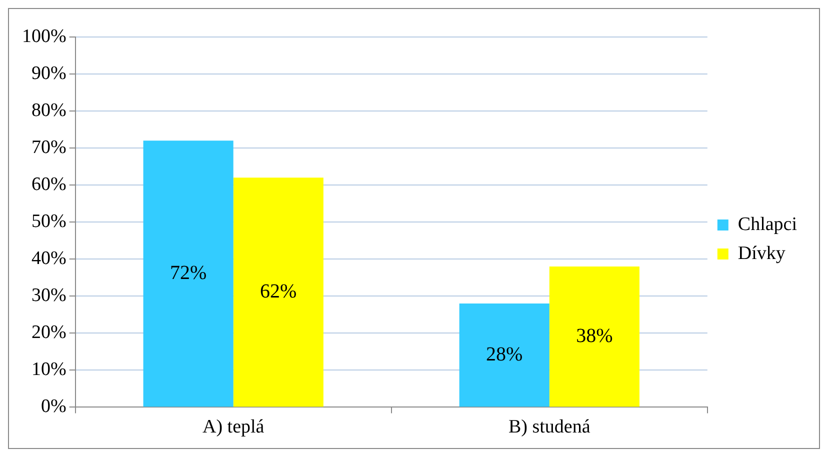  What do you see at coordinates (549, 427) in the screenshot?
I see `x-tick-label: B) studená` at bounding box center [549, 427].